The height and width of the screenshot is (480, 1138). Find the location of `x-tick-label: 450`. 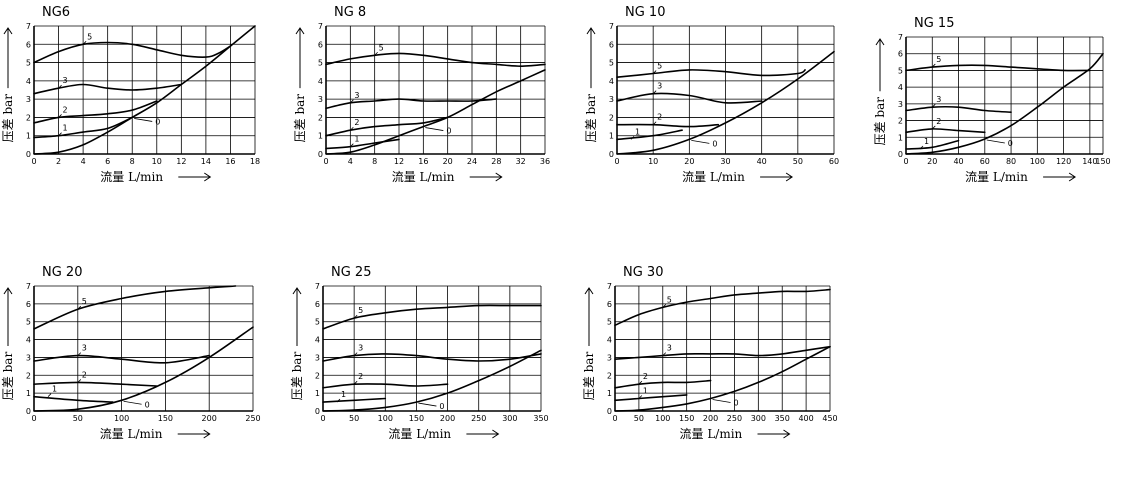

x-tick-label: 450 is located at coordinates (829, 418).